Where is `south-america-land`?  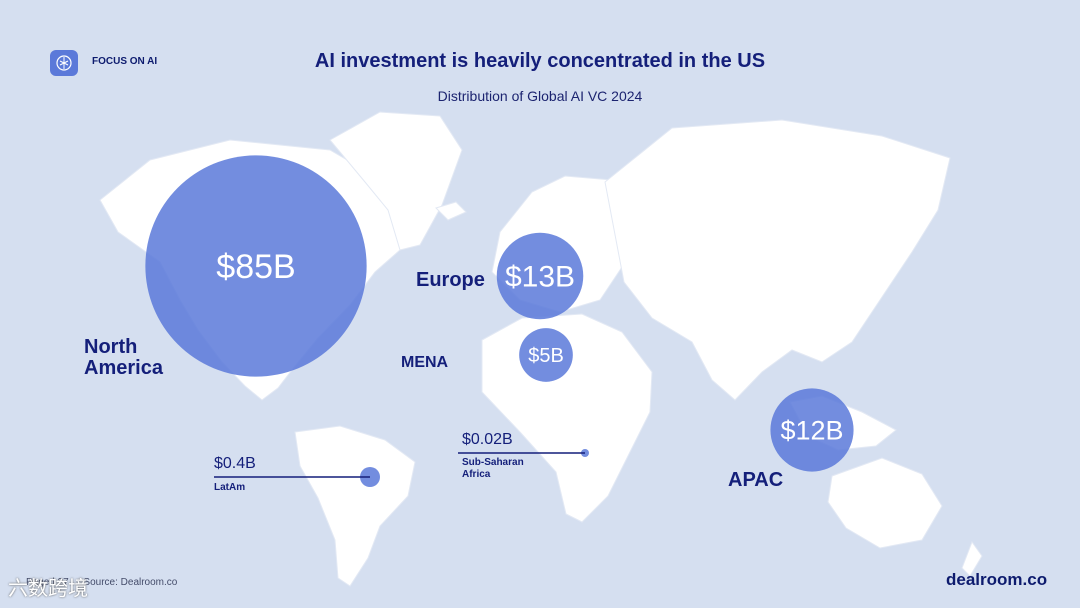
south-america-land is located at coordinates (355, 506).